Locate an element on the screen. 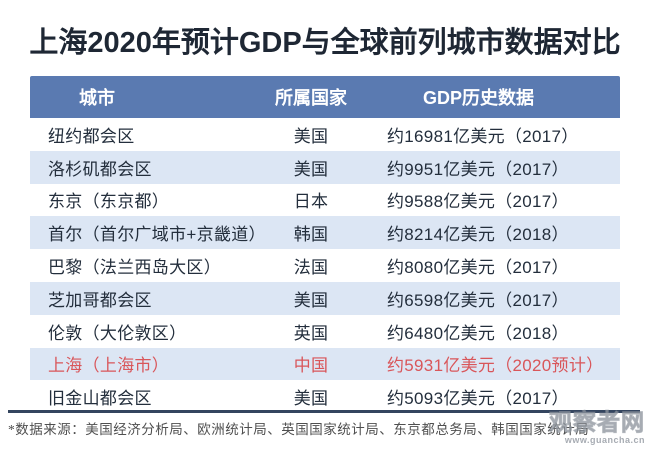 This screenshot has width=650, height=456. cell-city: 巴黎（法兰西岛大区） is located at coordinates (134, 268).